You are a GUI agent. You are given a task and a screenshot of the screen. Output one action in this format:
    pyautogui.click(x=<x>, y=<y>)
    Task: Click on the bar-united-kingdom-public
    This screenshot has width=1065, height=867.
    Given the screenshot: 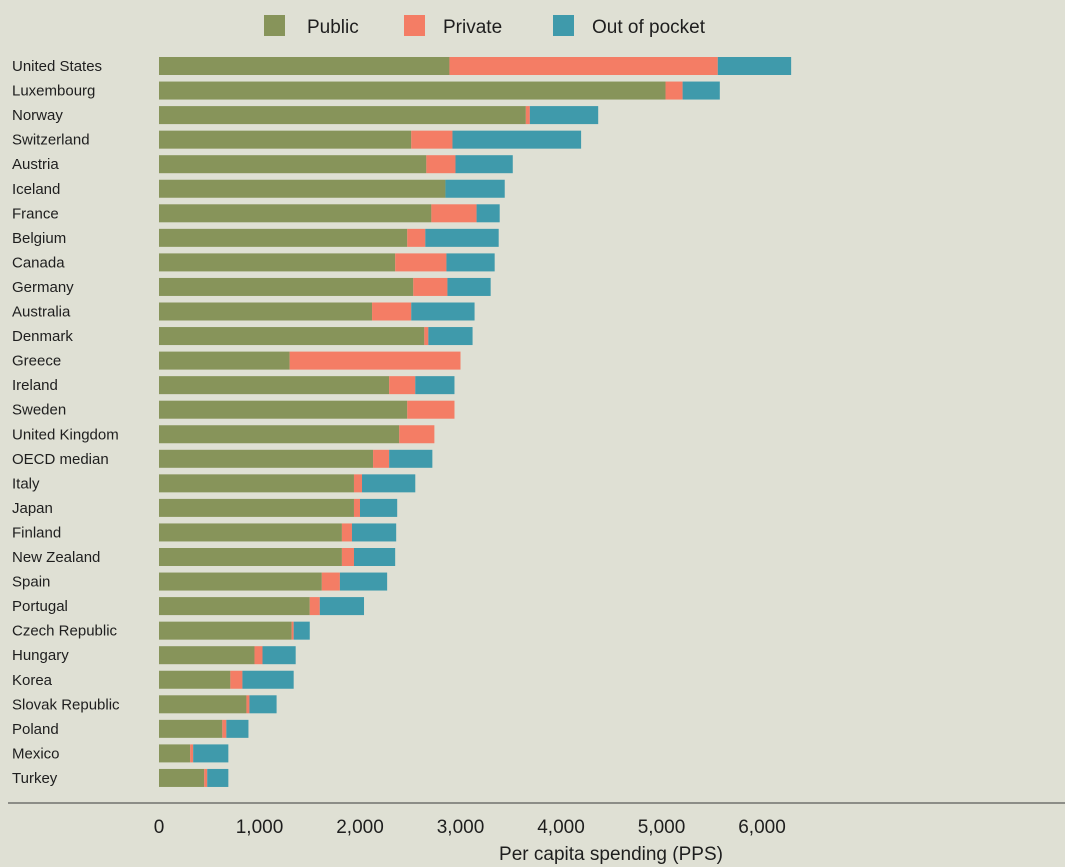 What is the action you would take?
    pyautogui.click(x=279, y=434)
    